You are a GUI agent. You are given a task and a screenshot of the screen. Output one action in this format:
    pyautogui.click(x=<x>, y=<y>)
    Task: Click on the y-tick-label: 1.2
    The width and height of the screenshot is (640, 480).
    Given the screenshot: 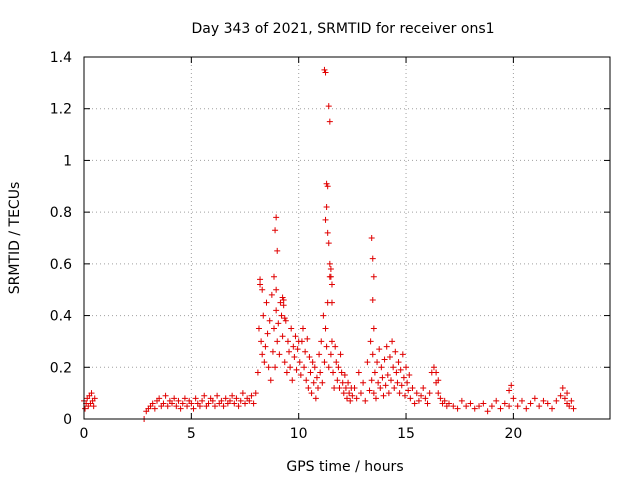 What is the action you would take?
    pyautogui.click(x=61, y=110)
    